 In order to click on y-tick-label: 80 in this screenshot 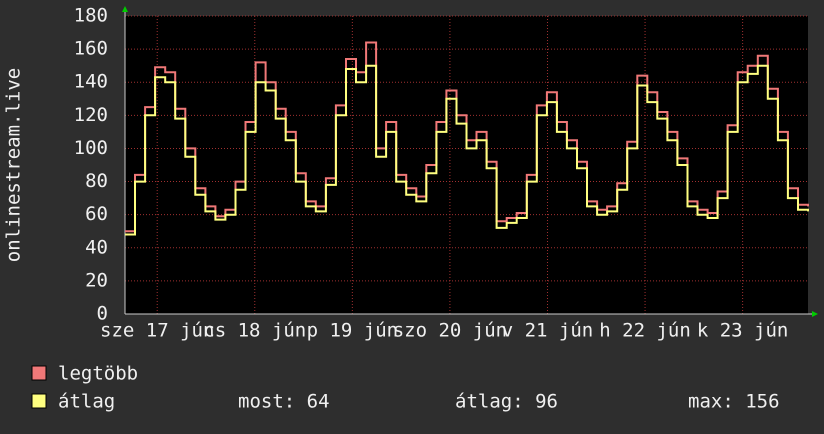, I will do `click(96, 181)`.